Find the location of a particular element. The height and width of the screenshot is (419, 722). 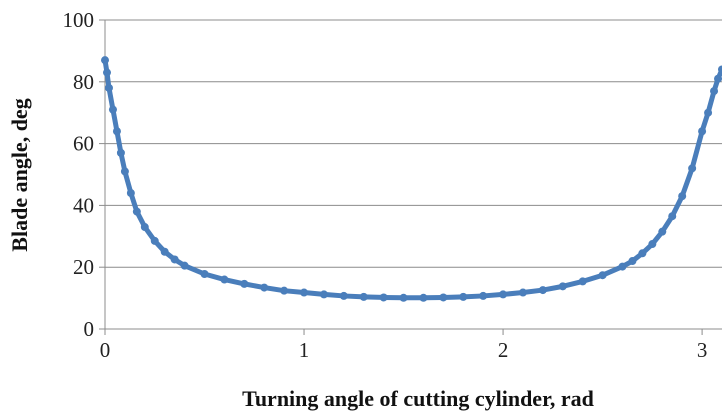

y-tick-label-0: 0 is located at coordinates (89, 329).